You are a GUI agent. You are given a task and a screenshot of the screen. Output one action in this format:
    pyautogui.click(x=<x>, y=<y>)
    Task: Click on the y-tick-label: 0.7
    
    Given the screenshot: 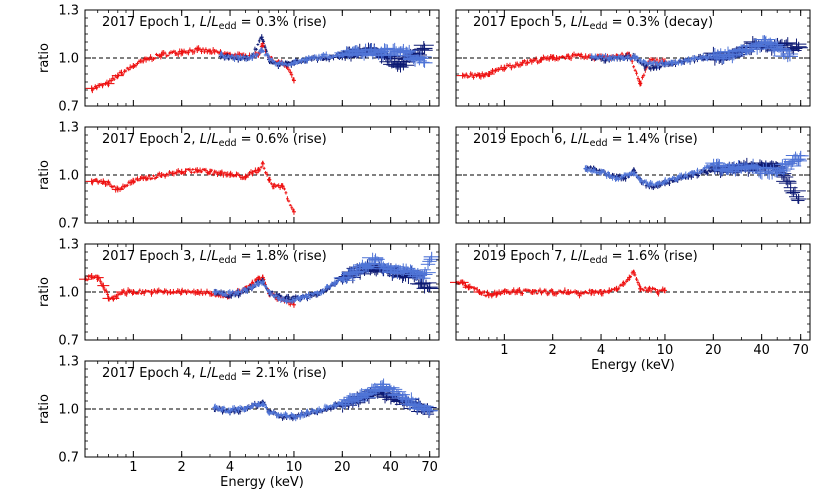 What is the action you would take?
    pyautogui.click(x=68, y=341)
    